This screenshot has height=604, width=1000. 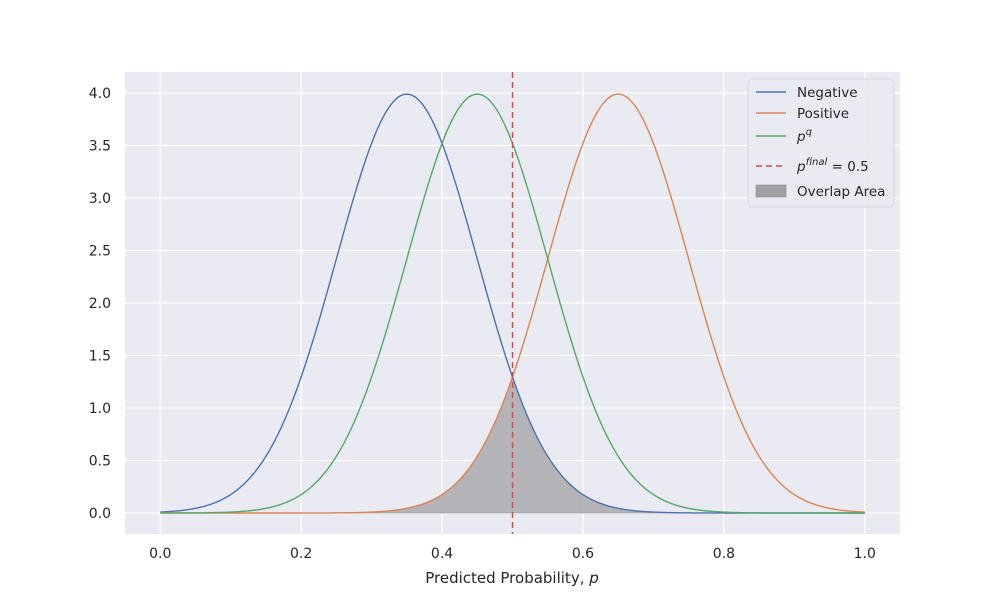 I want to click on y-tick-label: 3.5, so click(x=100, y=147).